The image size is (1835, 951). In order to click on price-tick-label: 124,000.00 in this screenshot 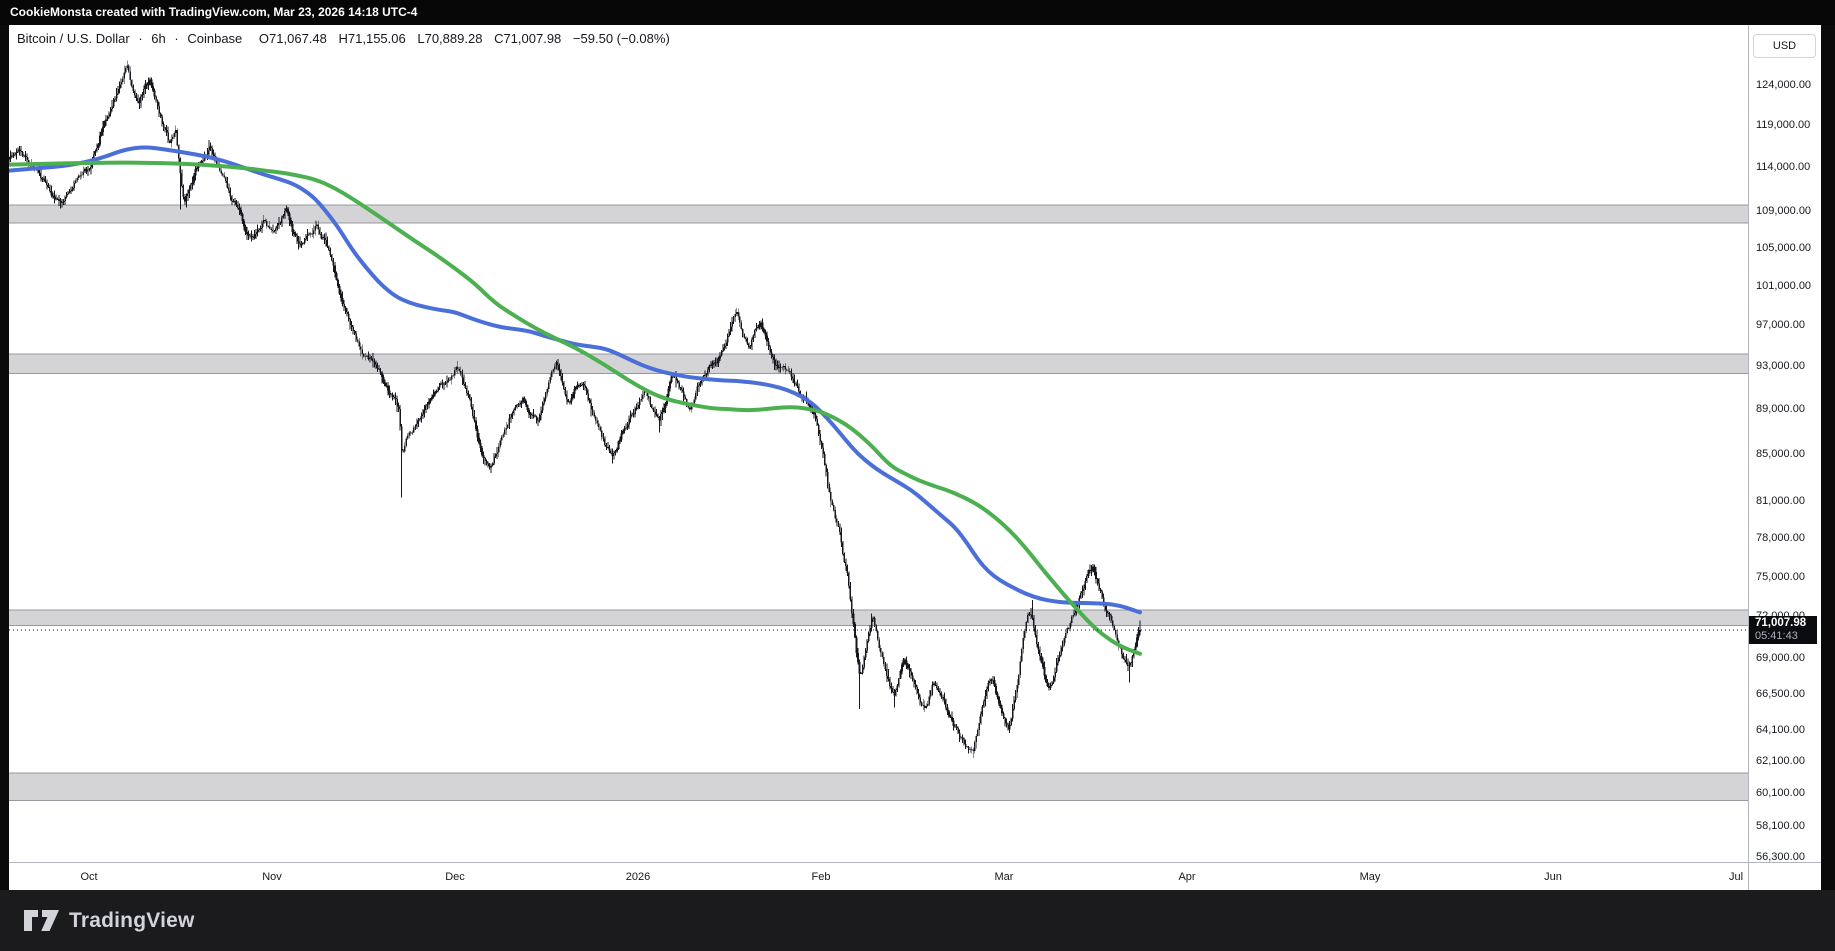, I will do `click(1784, 85)`.